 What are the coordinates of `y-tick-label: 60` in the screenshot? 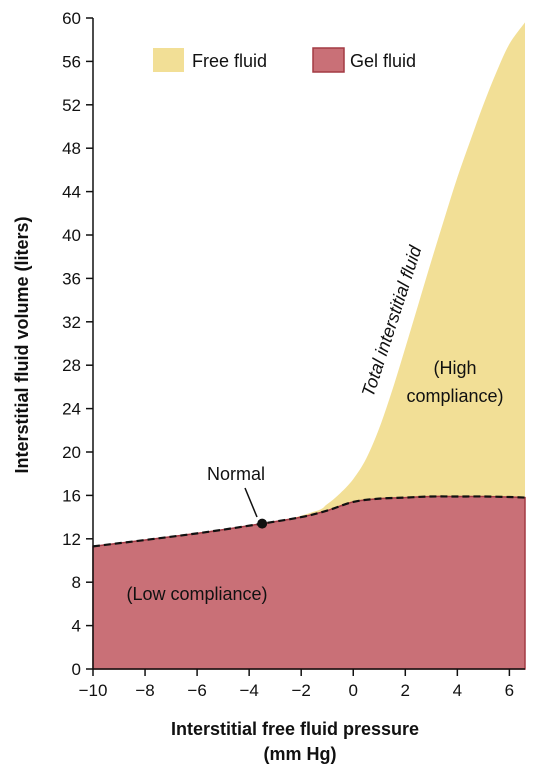 It's located at (71, 18).